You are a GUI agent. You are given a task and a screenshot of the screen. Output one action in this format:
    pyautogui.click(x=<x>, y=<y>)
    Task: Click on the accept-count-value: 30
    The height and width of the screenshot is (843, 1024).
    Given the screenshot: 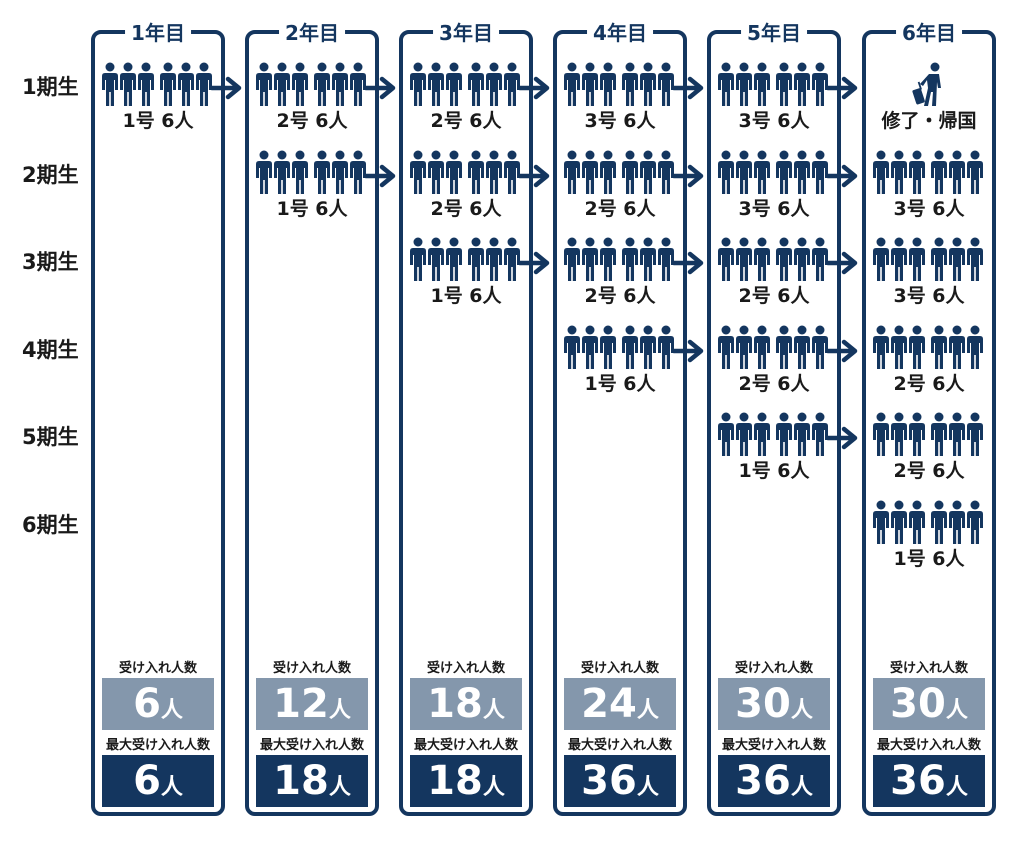 What is the action you would take?
    pyautogui.click(x=918, y=704)
    